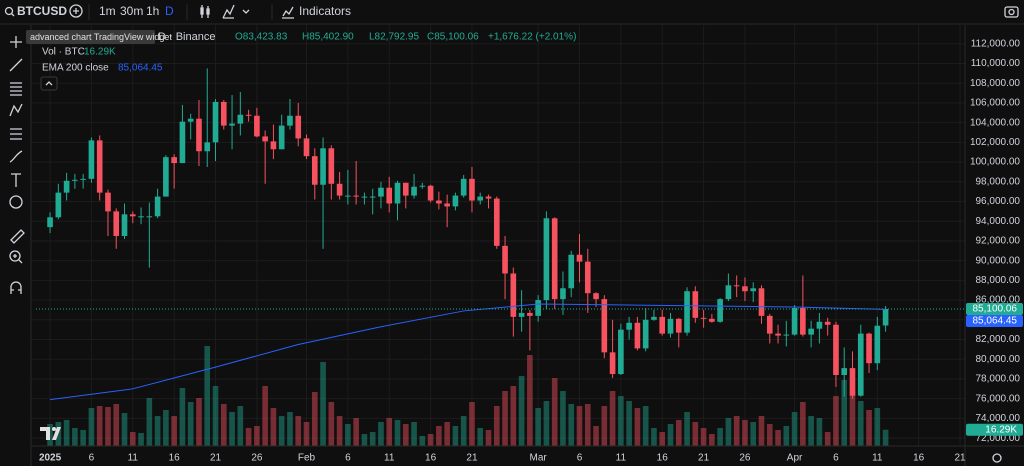  What do you see at coordinates (228, 11) in the screenshot?
I see `chart-type-icon` at bounding box center [228, 11].